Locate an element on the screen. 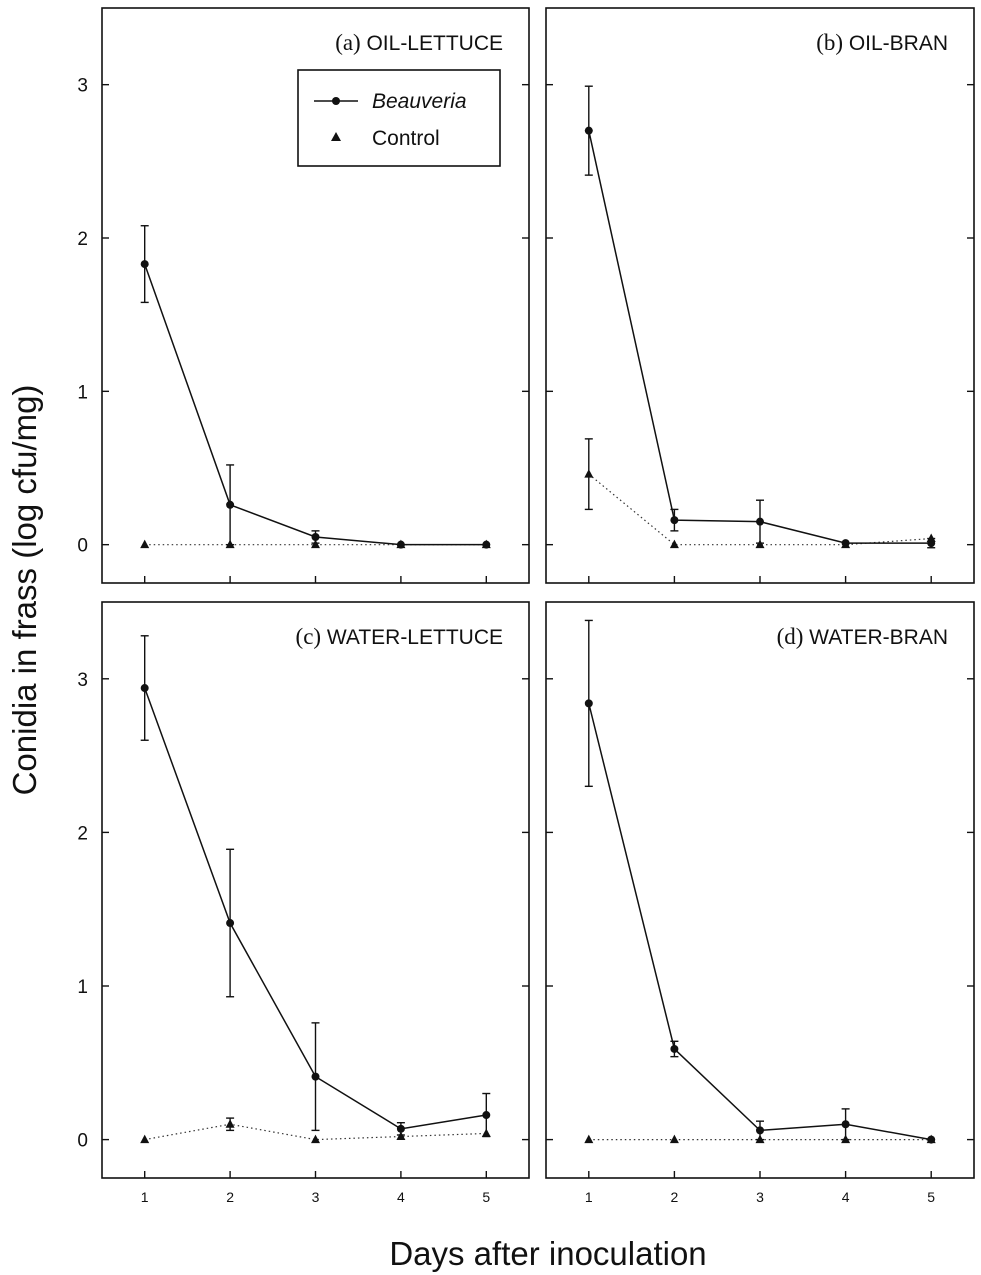 The image size is (981, 1275). panel-title: (a) OIL-LETTUCE is located at coordinates (419, 42).